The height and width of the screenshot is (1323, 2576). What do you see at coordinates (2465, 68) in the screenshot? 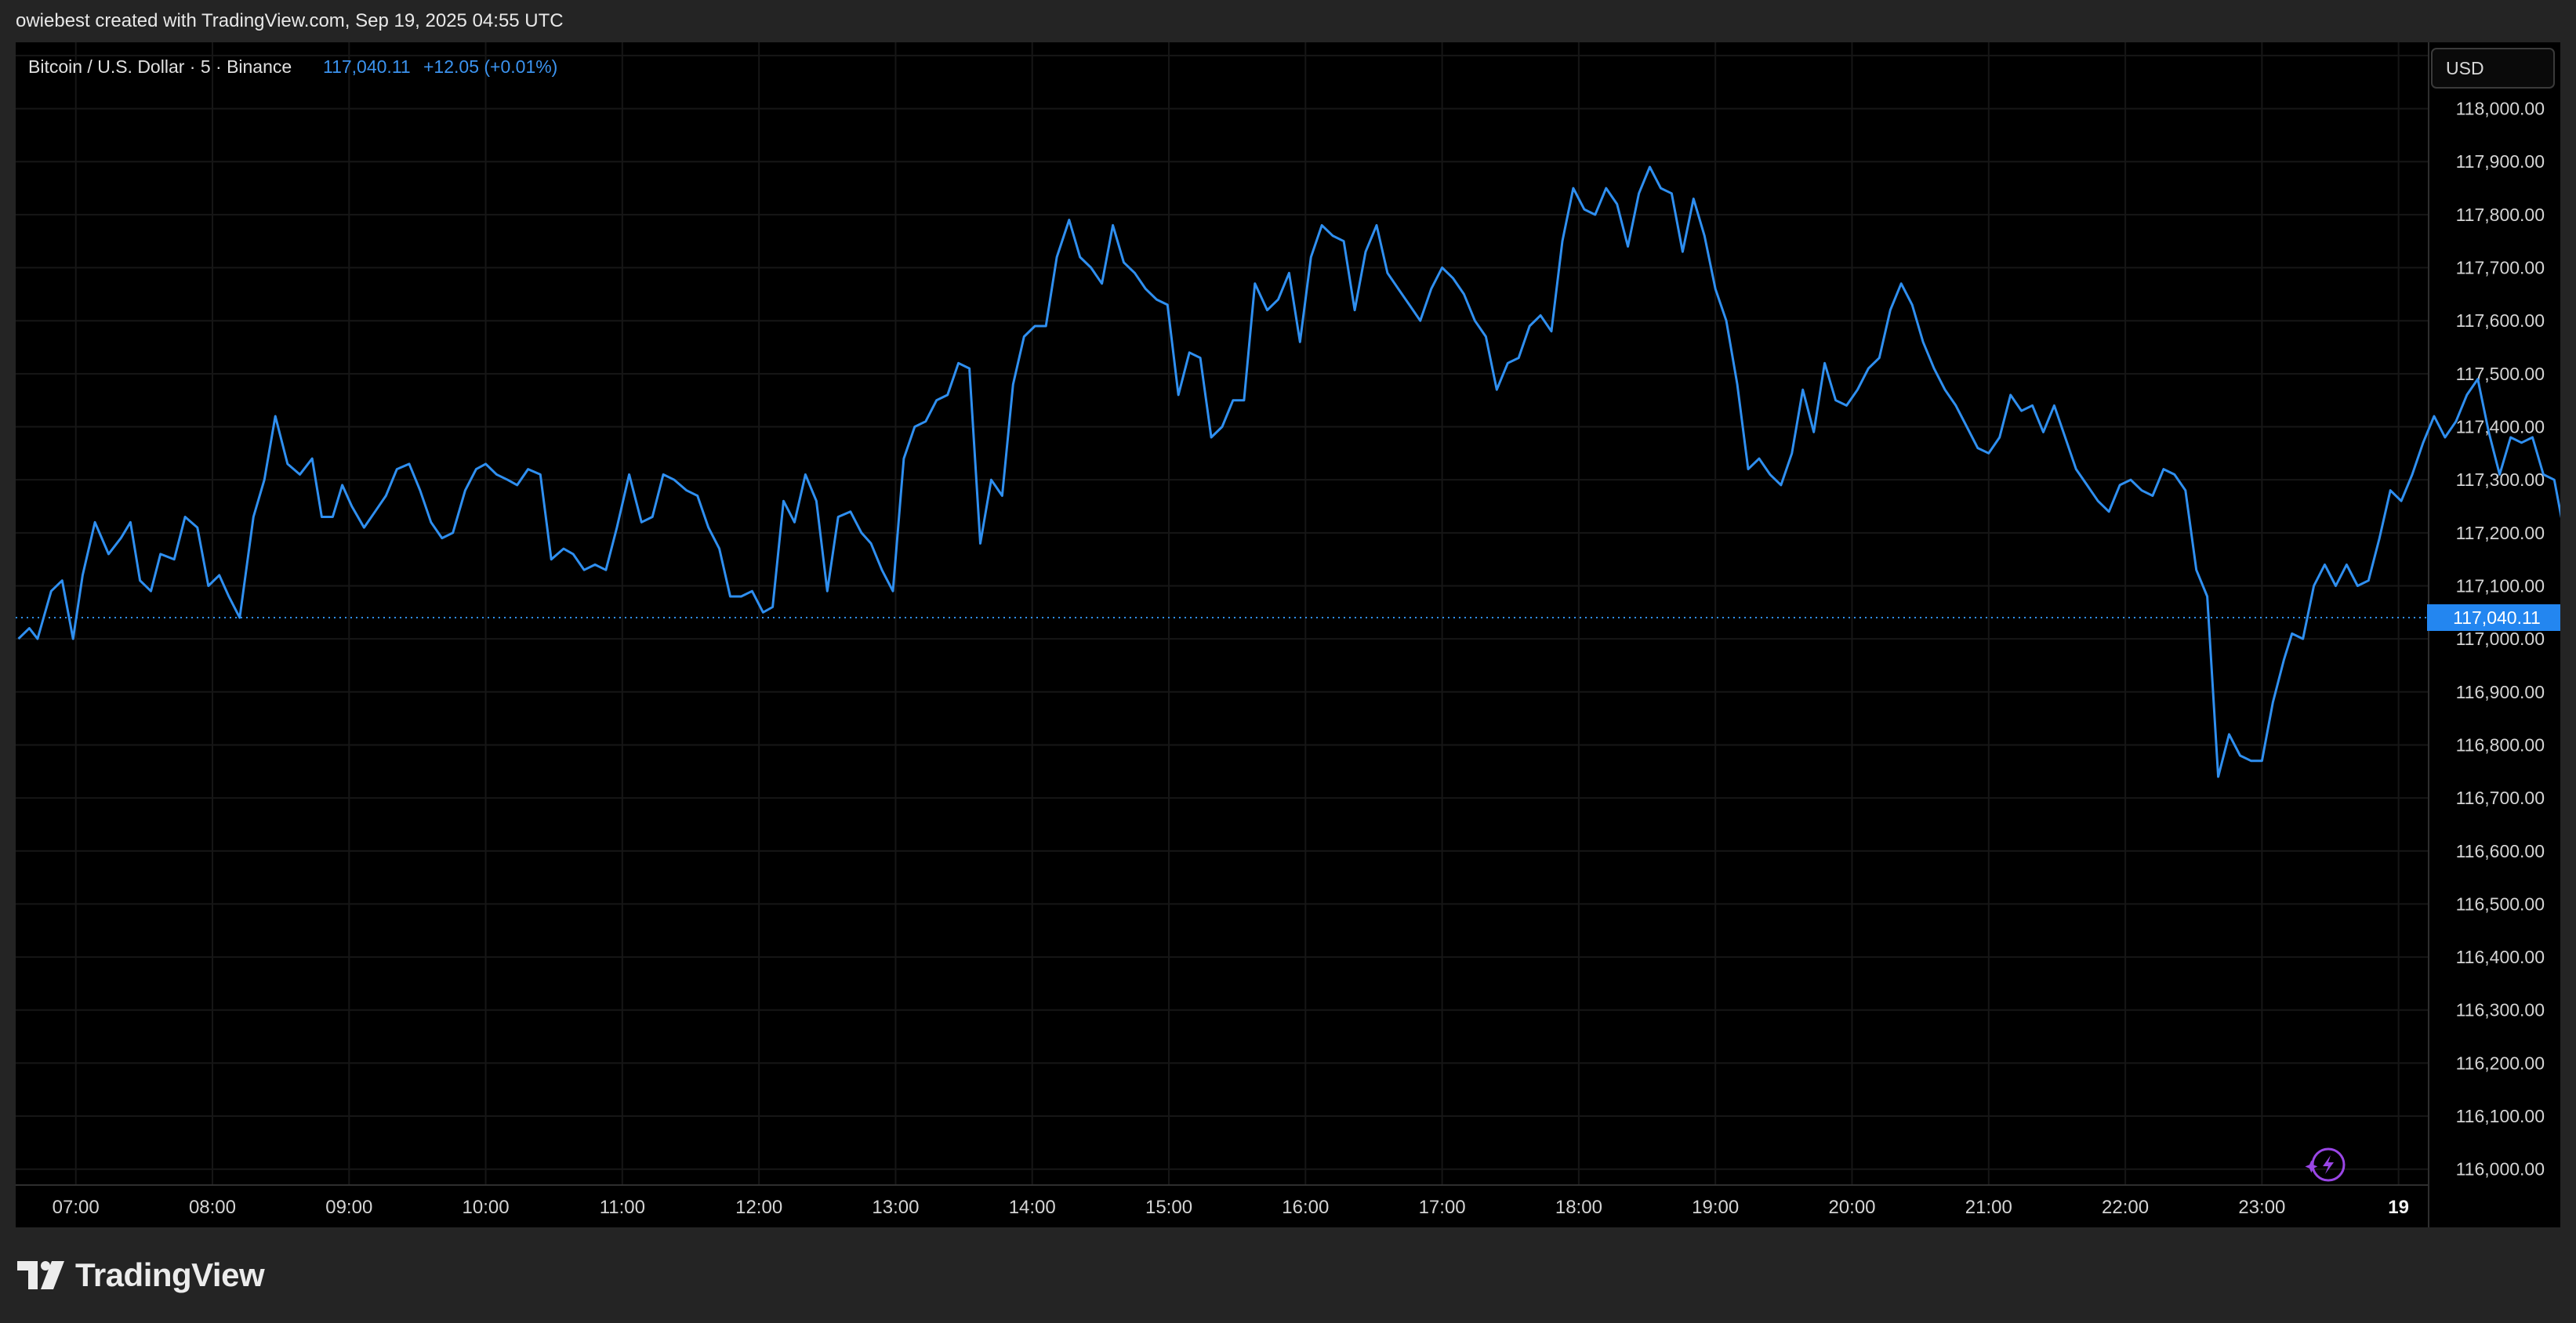
I see `currency-button-label: USD` at bounding box center [2465, 68].